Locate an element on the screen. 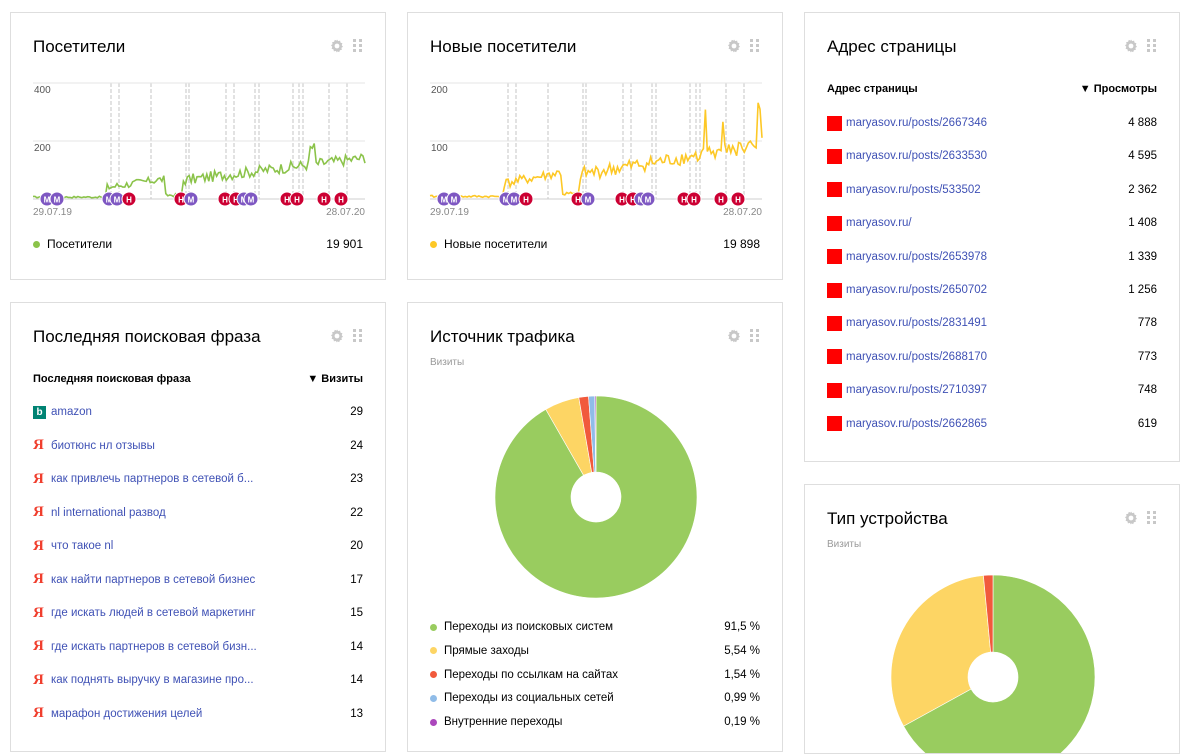 The width and height of the screenshot is (1200, 754). table-row: maryasov.ru/posts/2831491 778 is located at coordinates (992, 323).